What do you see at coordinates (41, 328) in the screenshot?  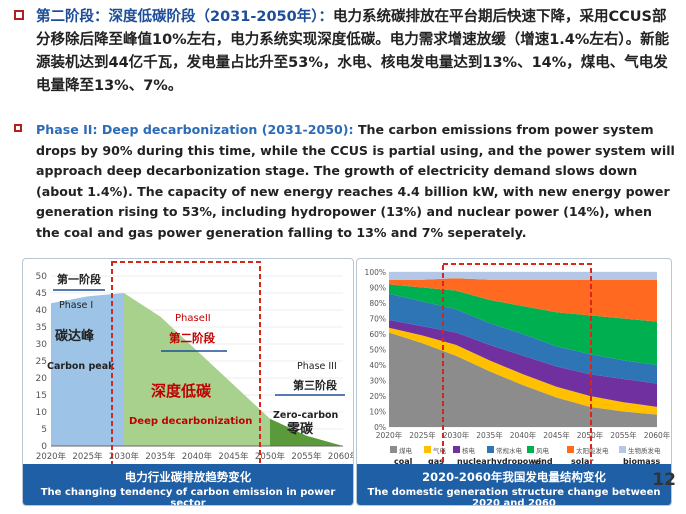 I see `y-tick-label: 35` at bounding box center [41, 328].